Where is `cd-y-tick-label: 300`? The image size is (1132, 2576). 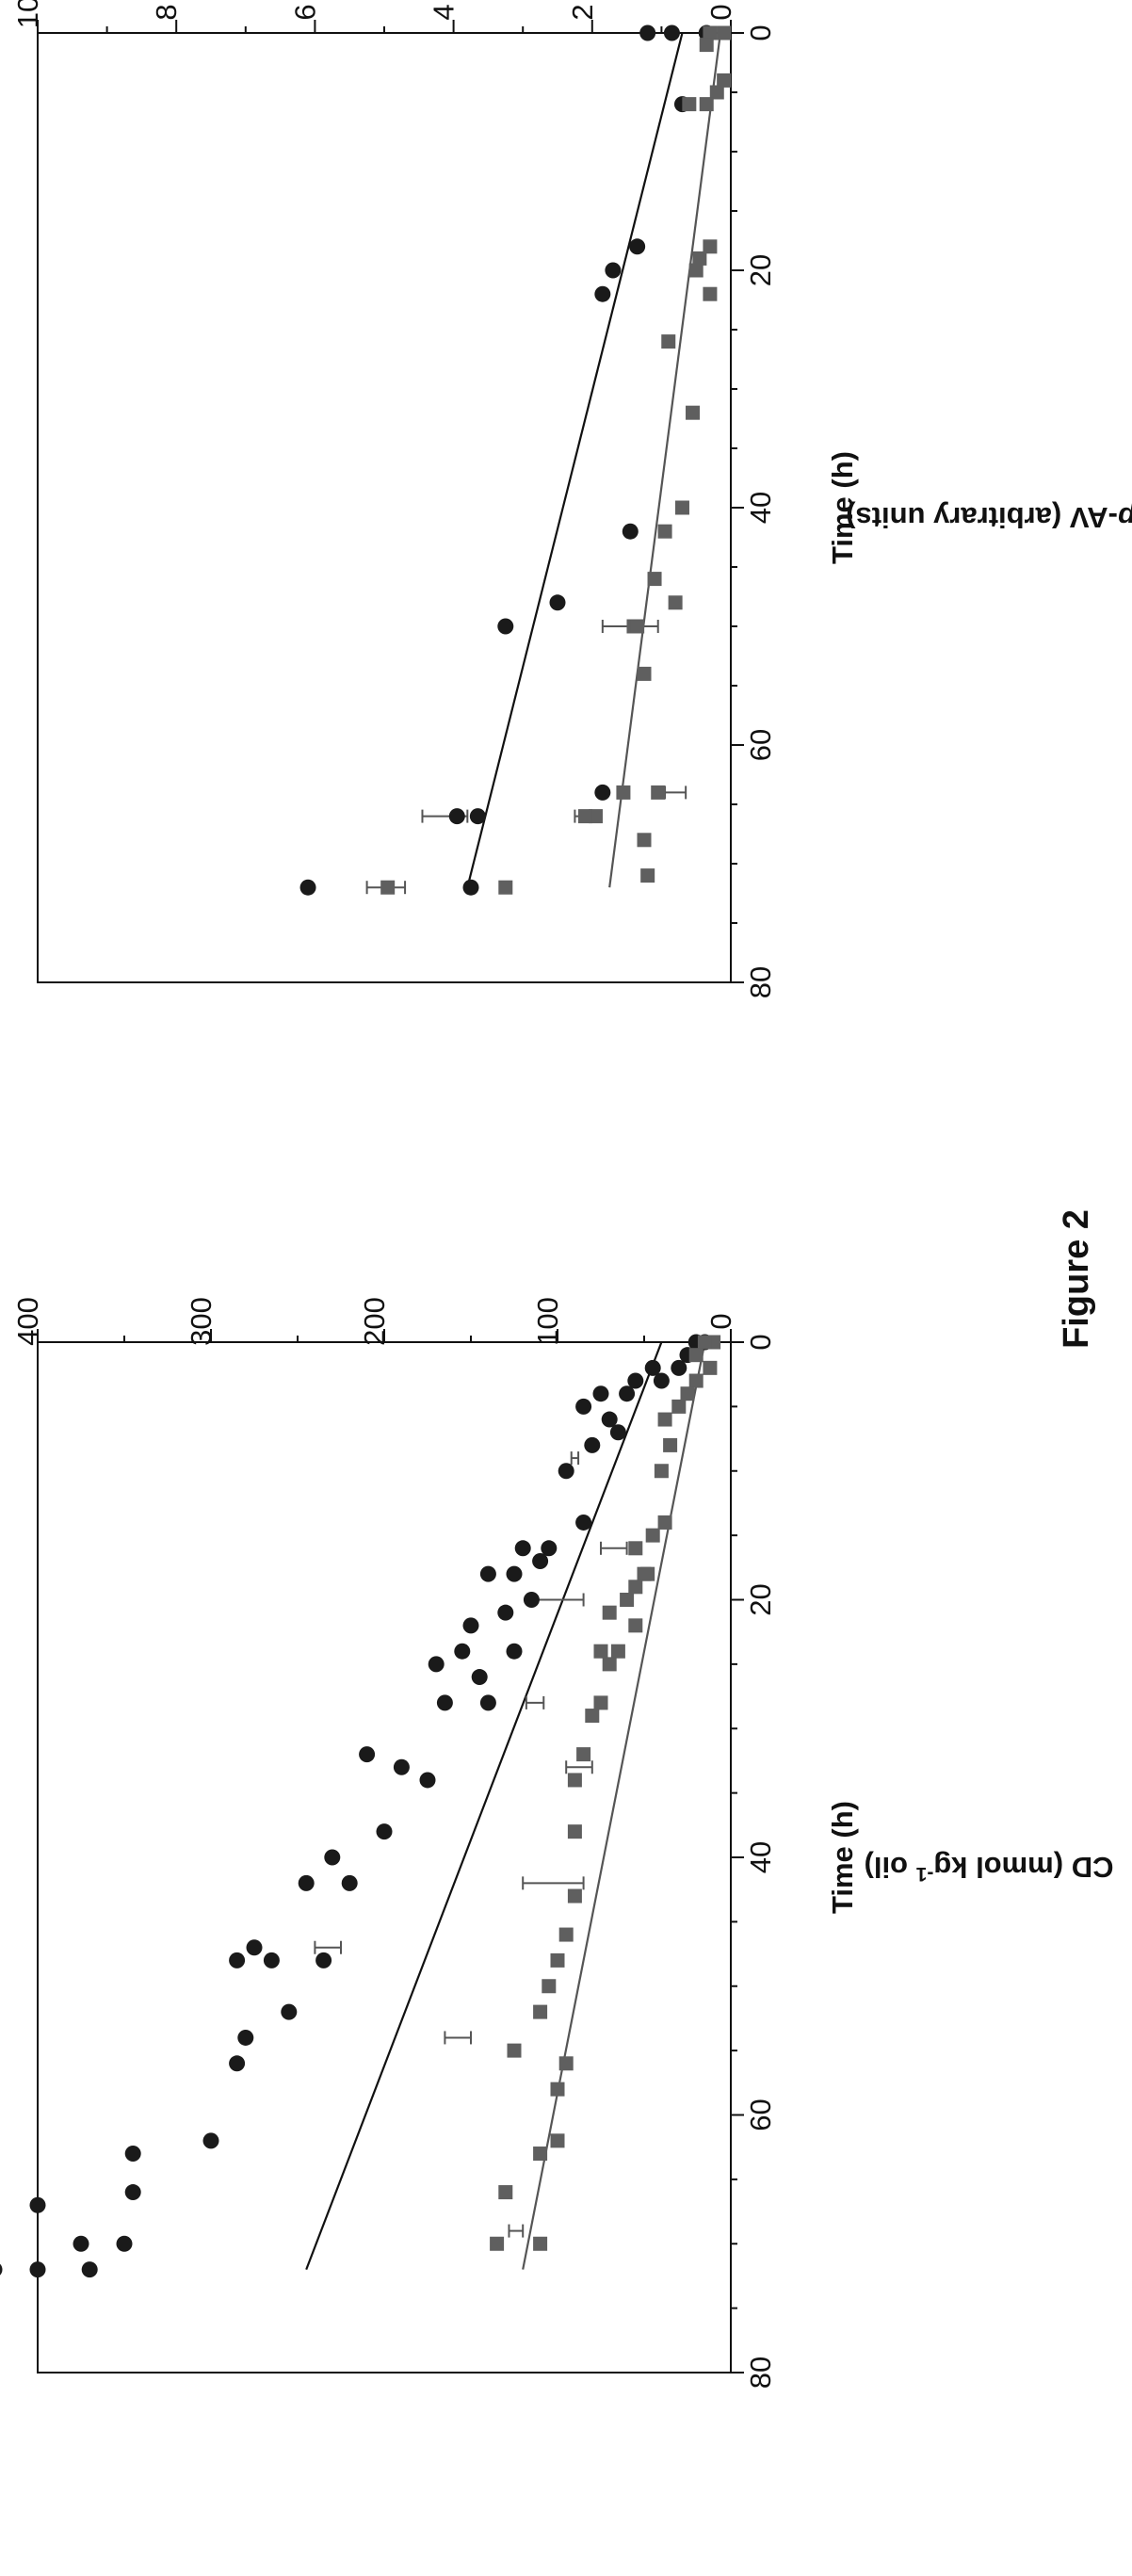 cd-y-tick-label: 300 is located at coordinates (202, 1321).